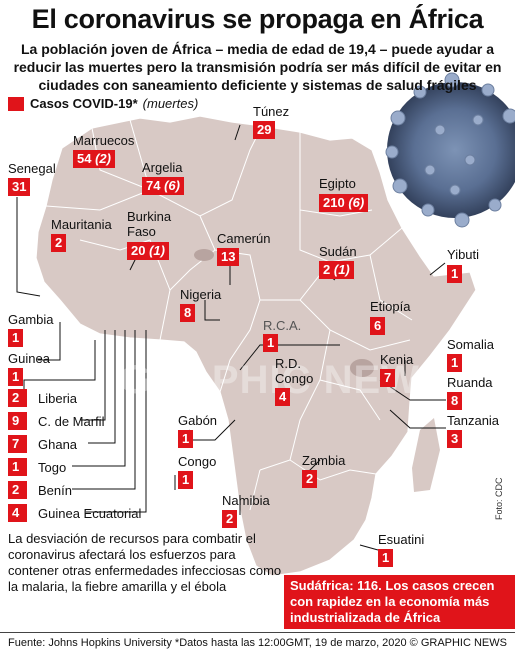 Image resolution: width=515 pixels, height=654 pixels. What do you see at coordinates (401, 539) in the screenshot?
I see `label-esuatini: Esuatini` at bounding box center [401, 539].